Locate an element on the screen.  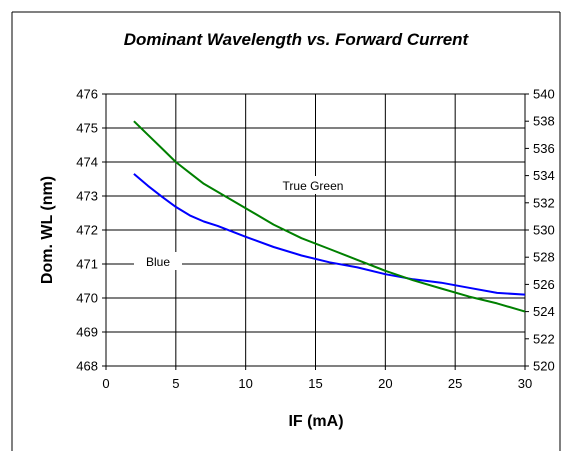
x-tick-label: 5 is located at coordinates (175, 383).